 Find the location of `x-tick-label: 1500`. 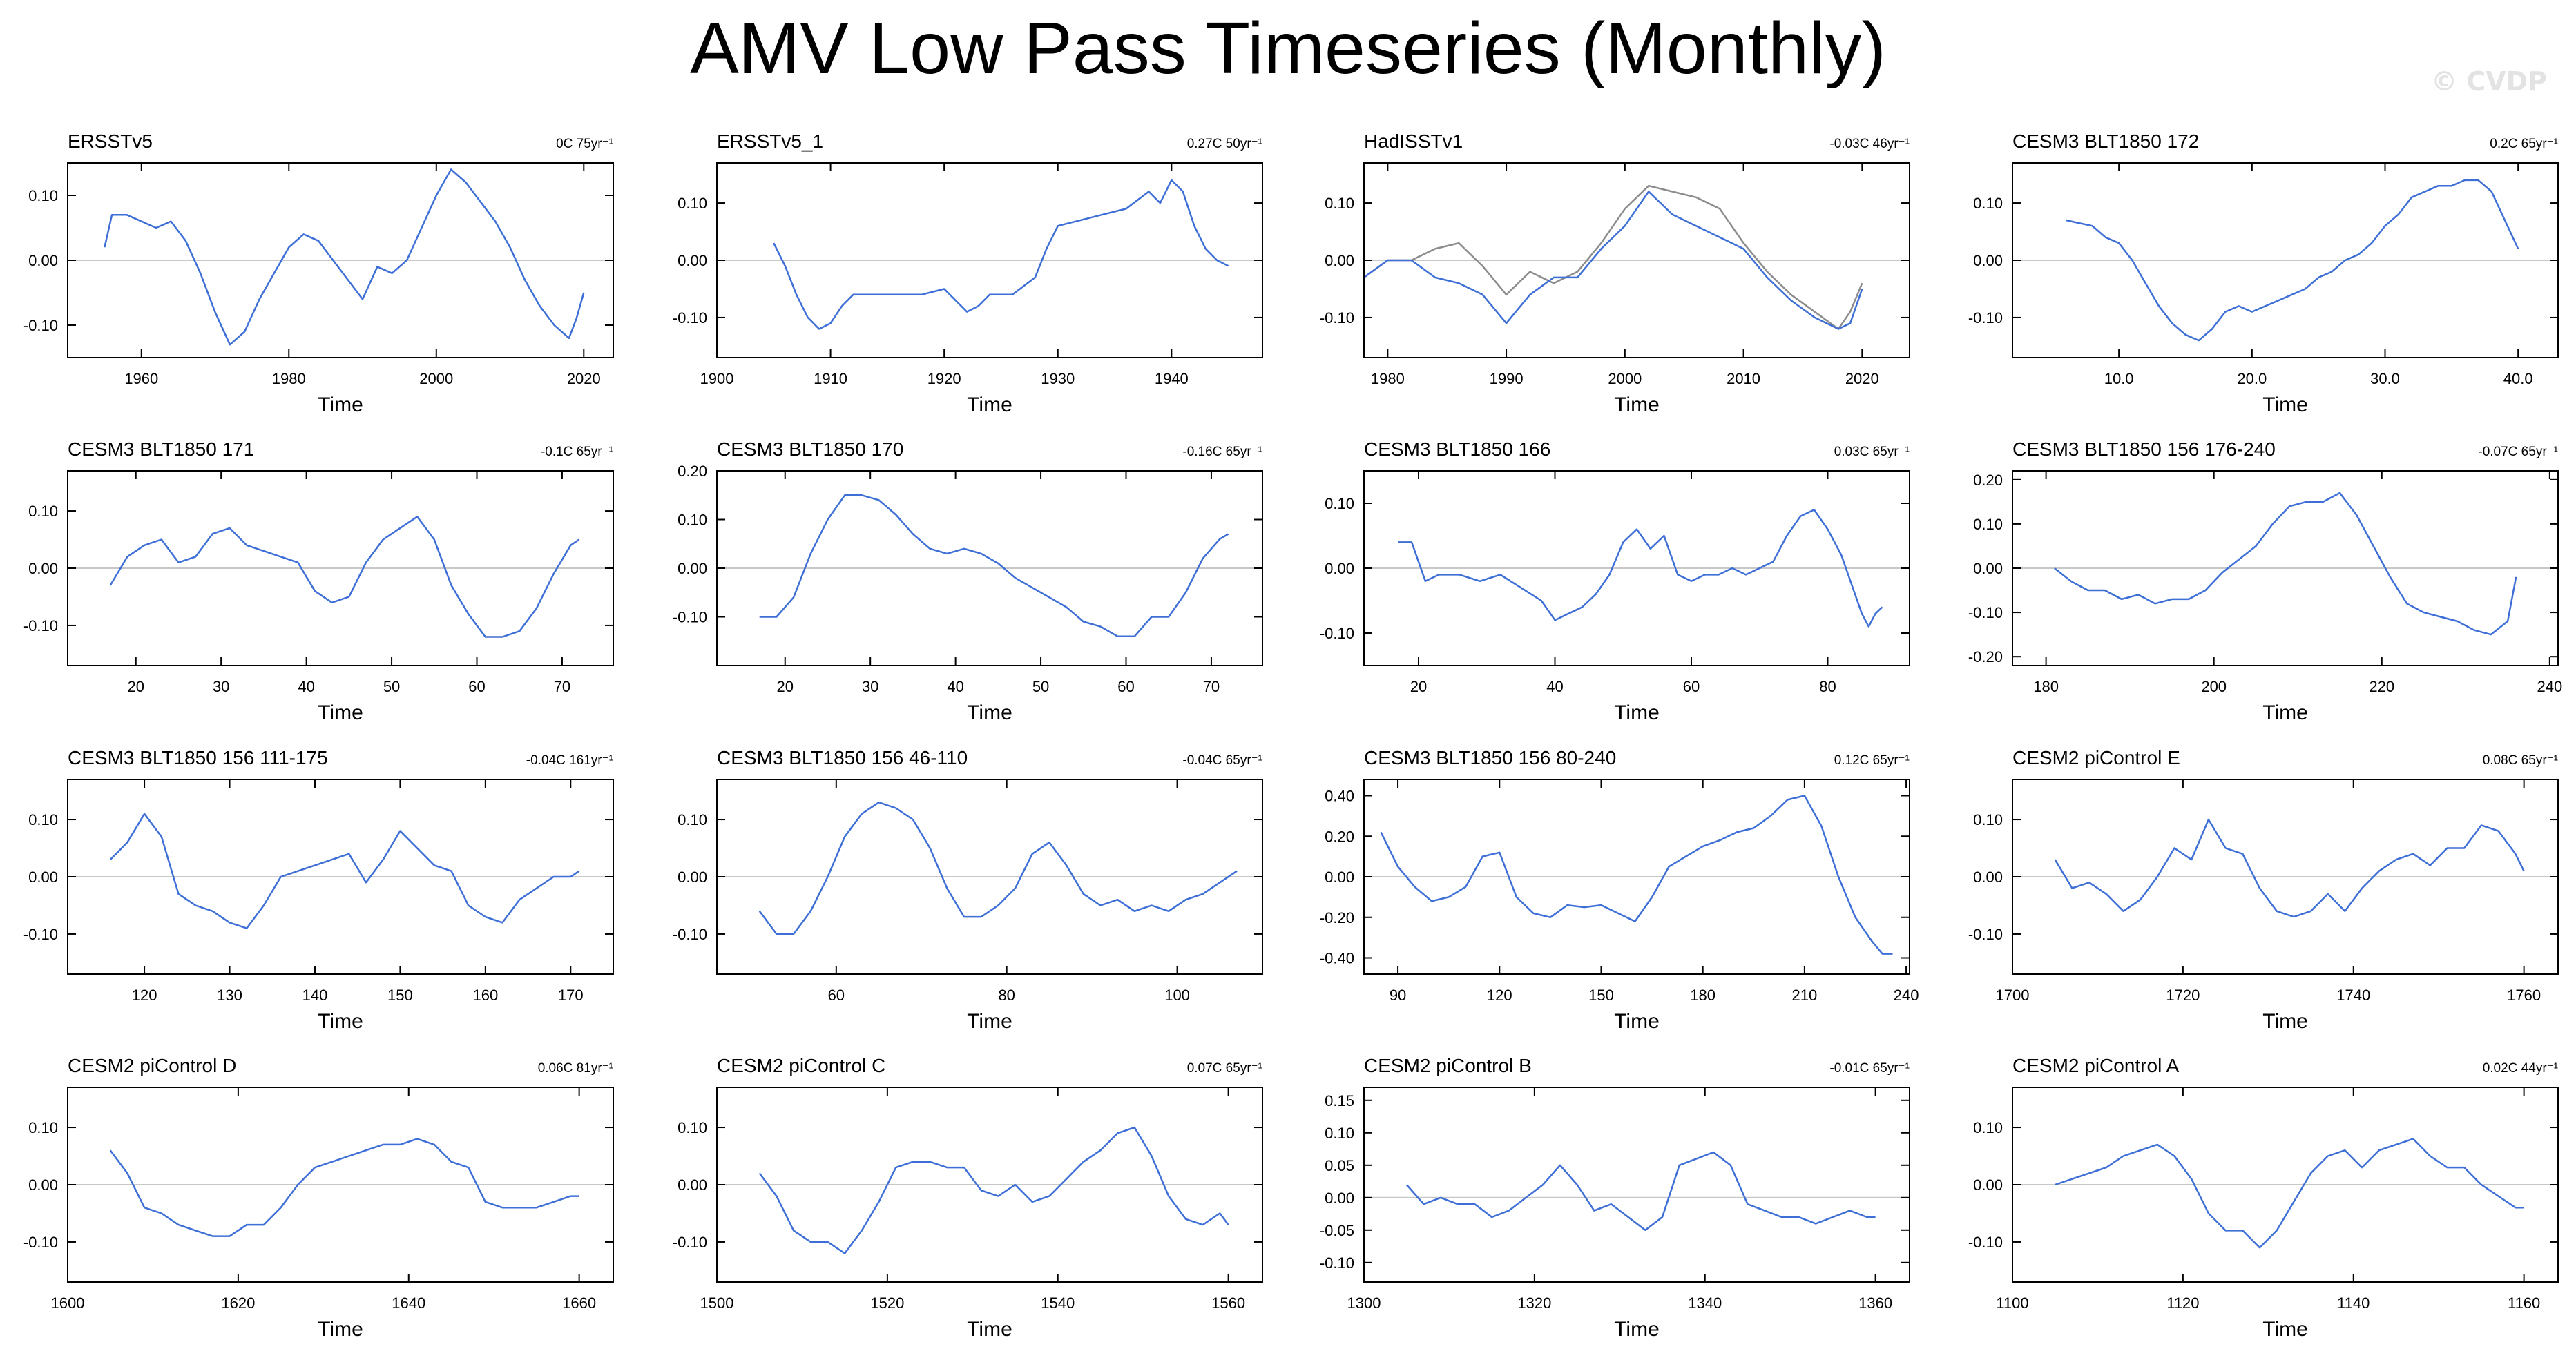

x-tick-label: 1500 is located at coordinates (717, 1303).